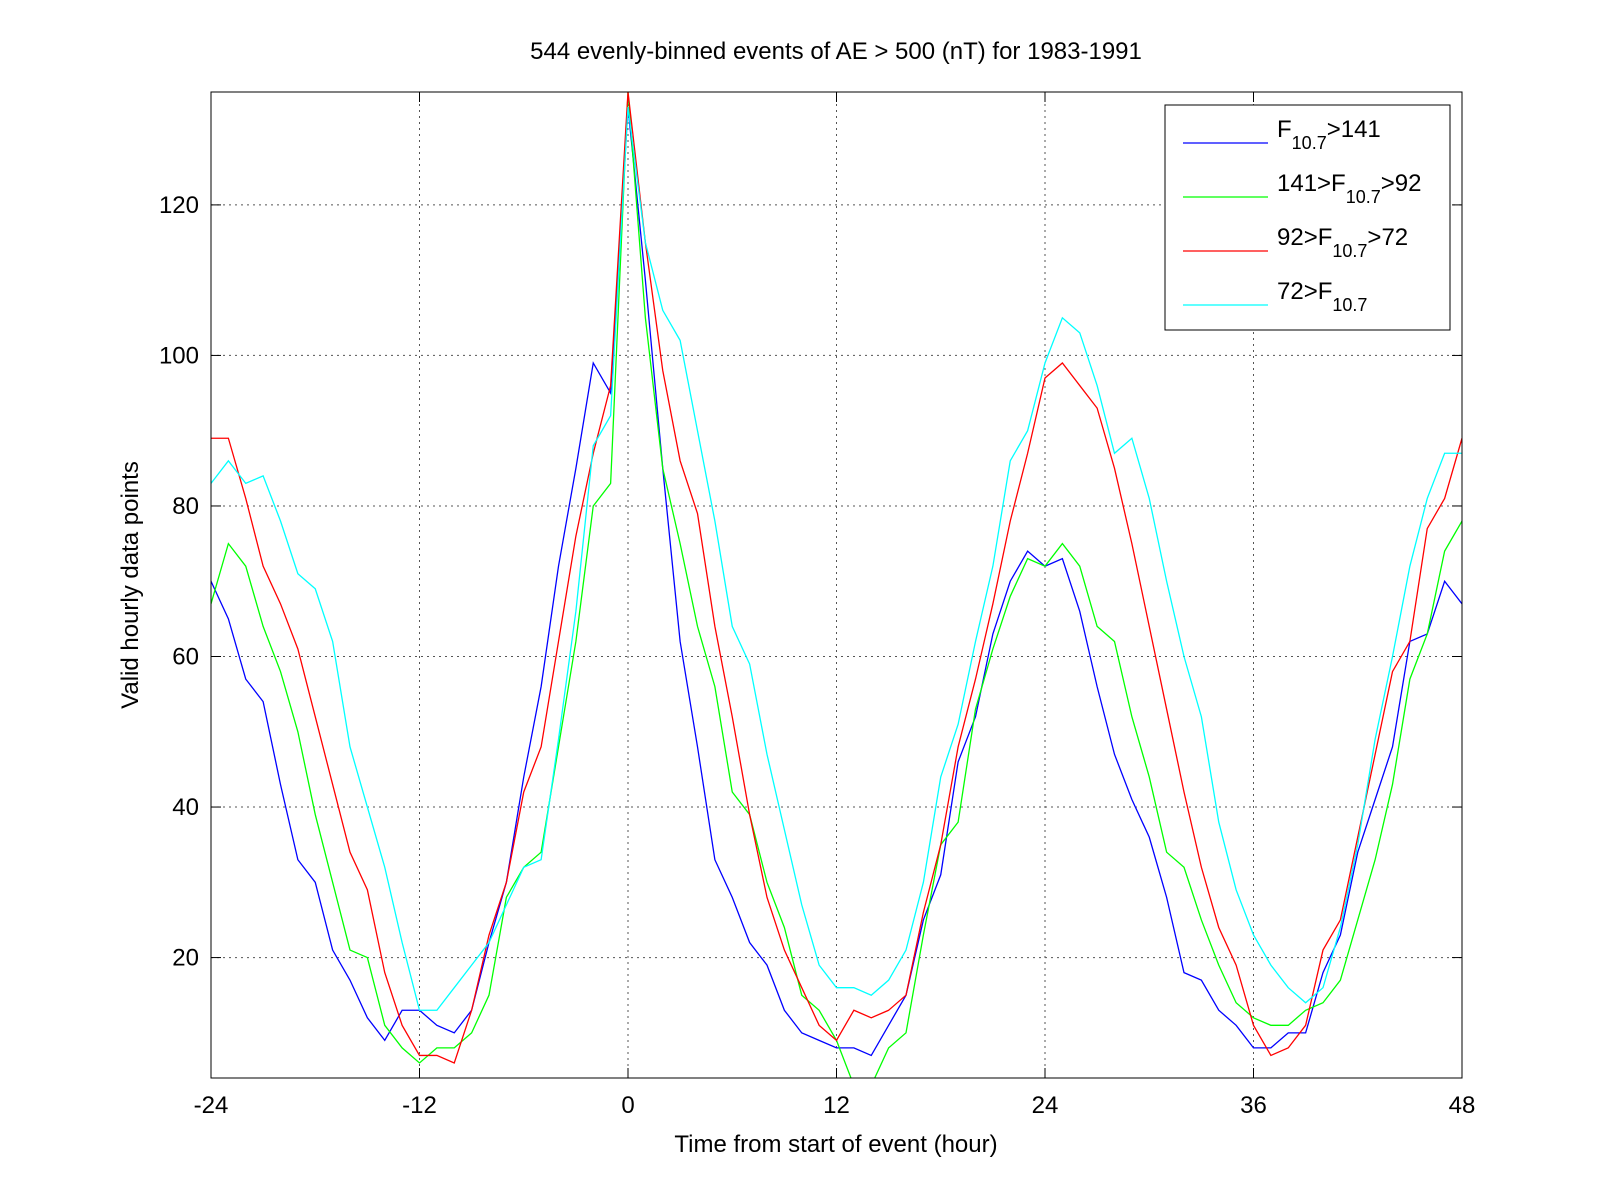 Image resolution: width=1600 pixels, height=1200 pixels. What do you see at coordinates (185, 657) in the screenshot?
I see `y-tick-label: 60` at bounding box center [185, 657].